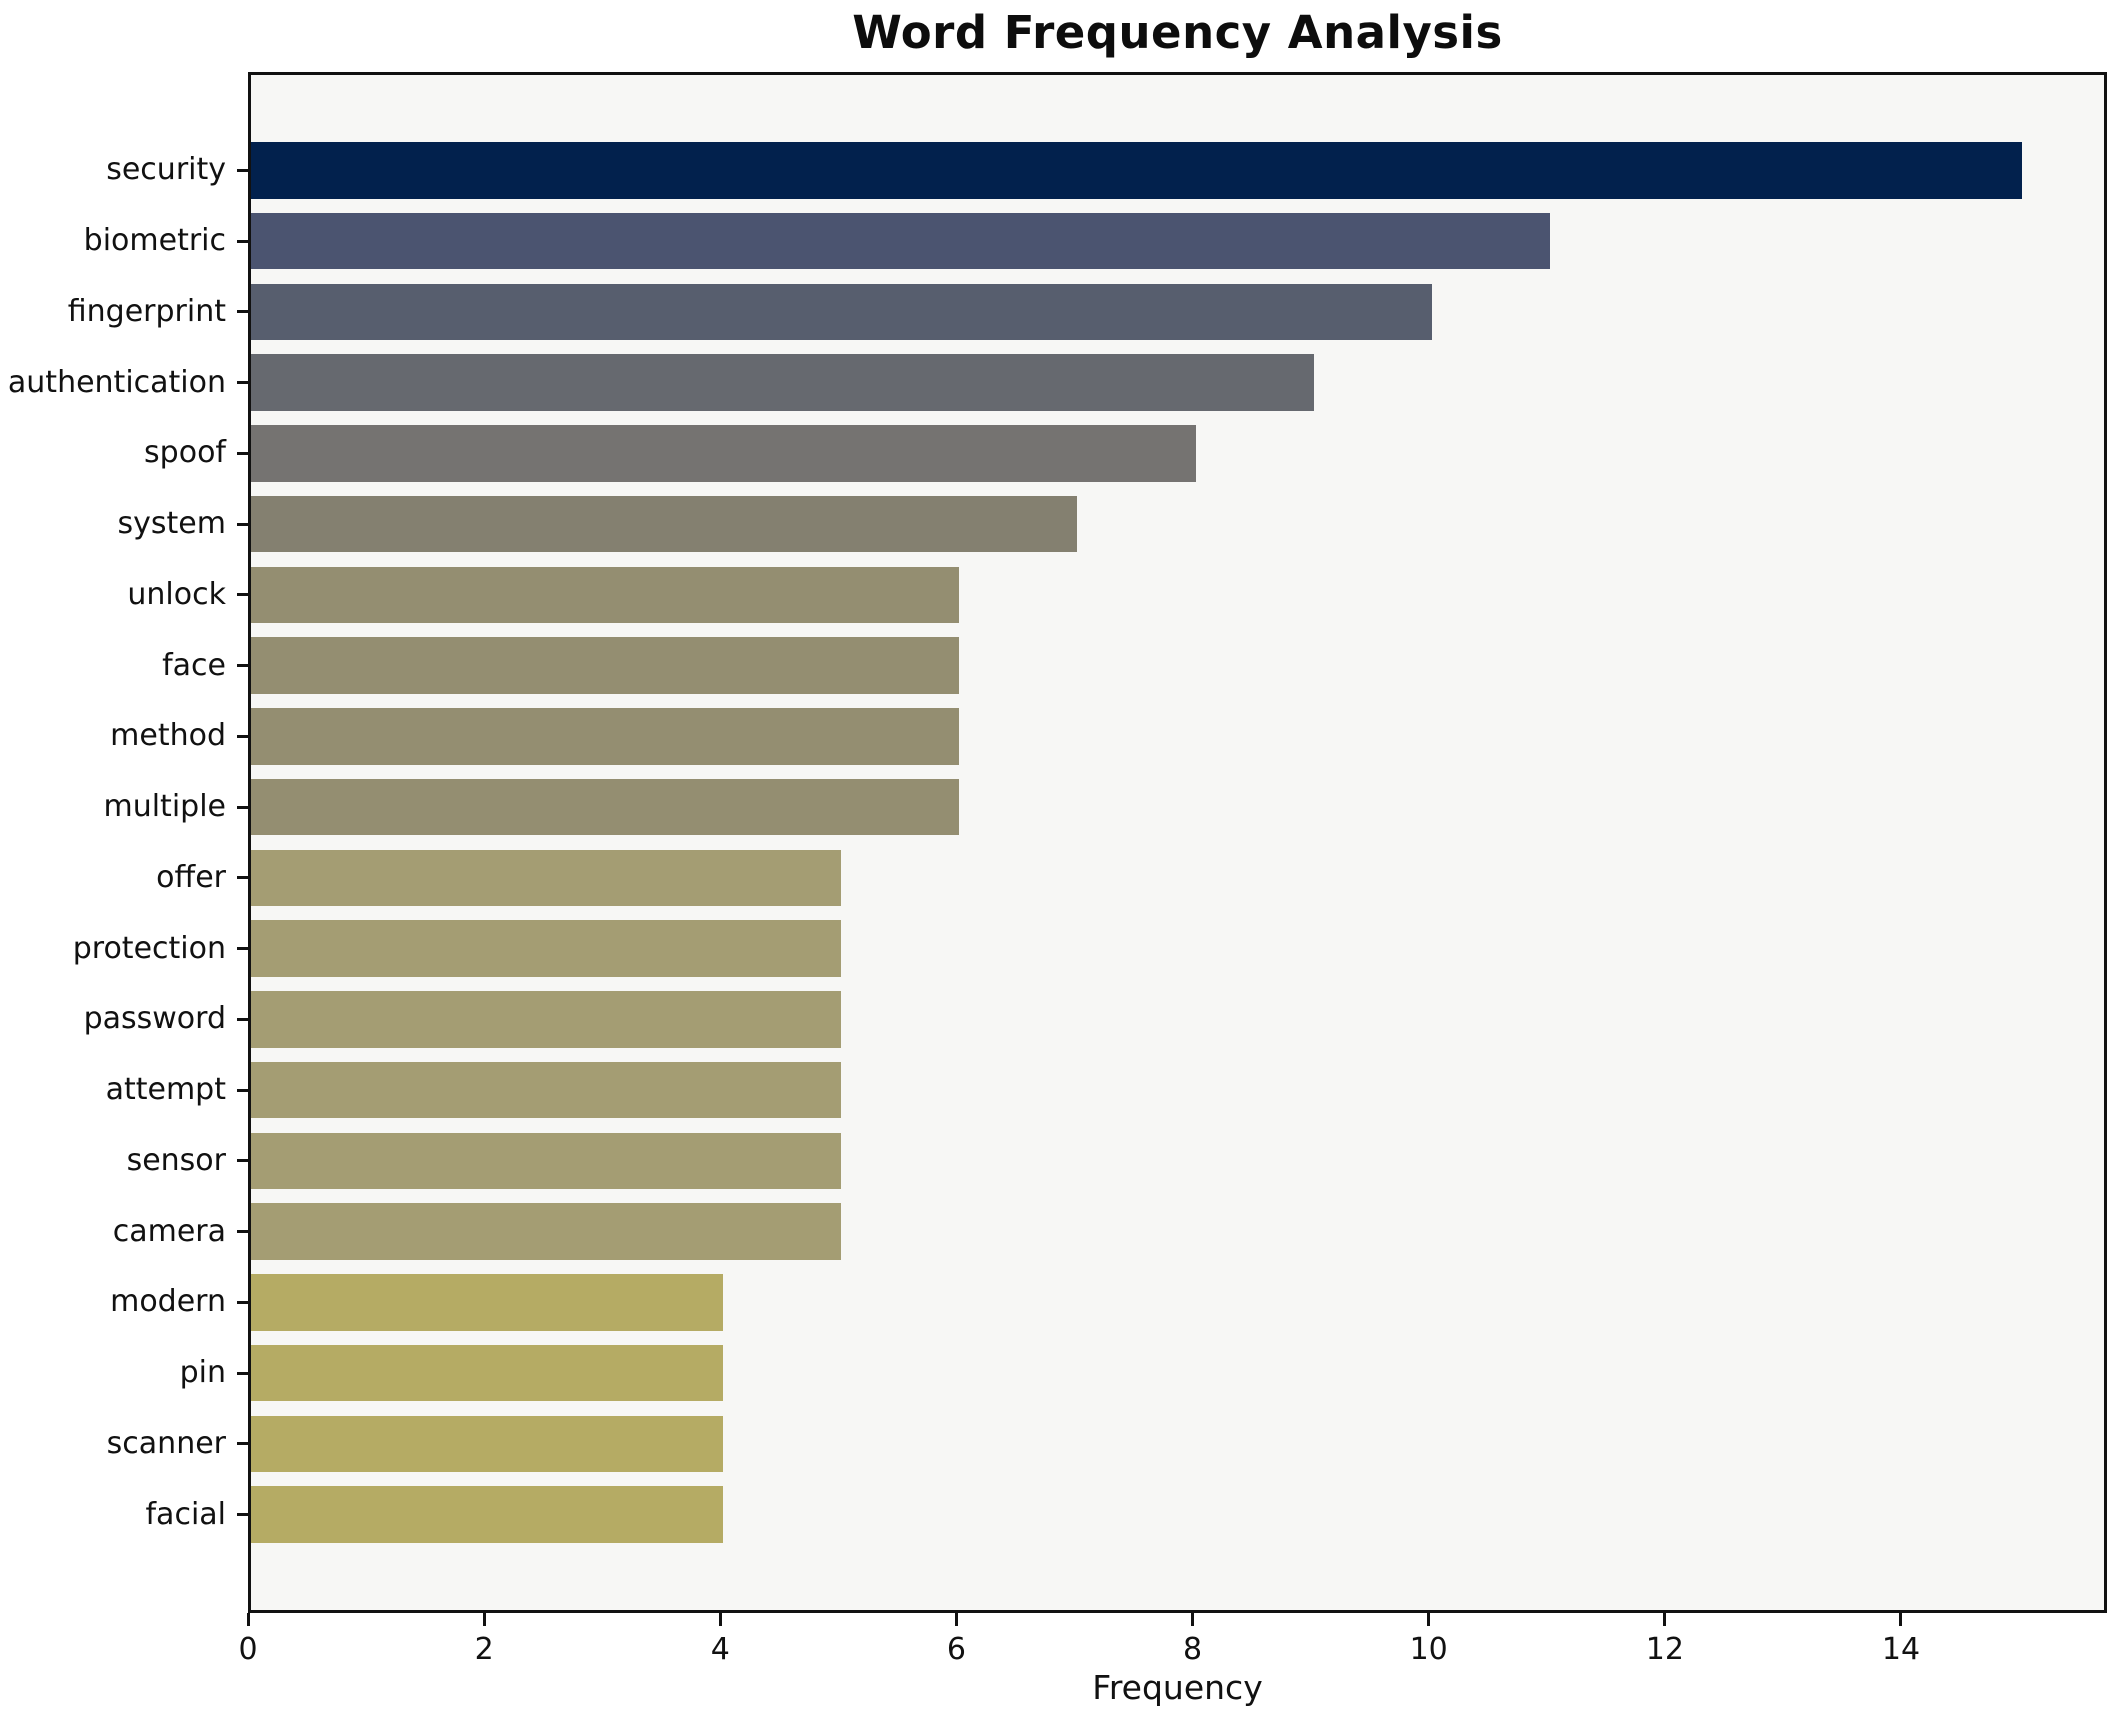 The image size is (2127, 1722). Describe the element at coordinates (605, 807) in the screenshot. I see `bar-multiple` at that location.